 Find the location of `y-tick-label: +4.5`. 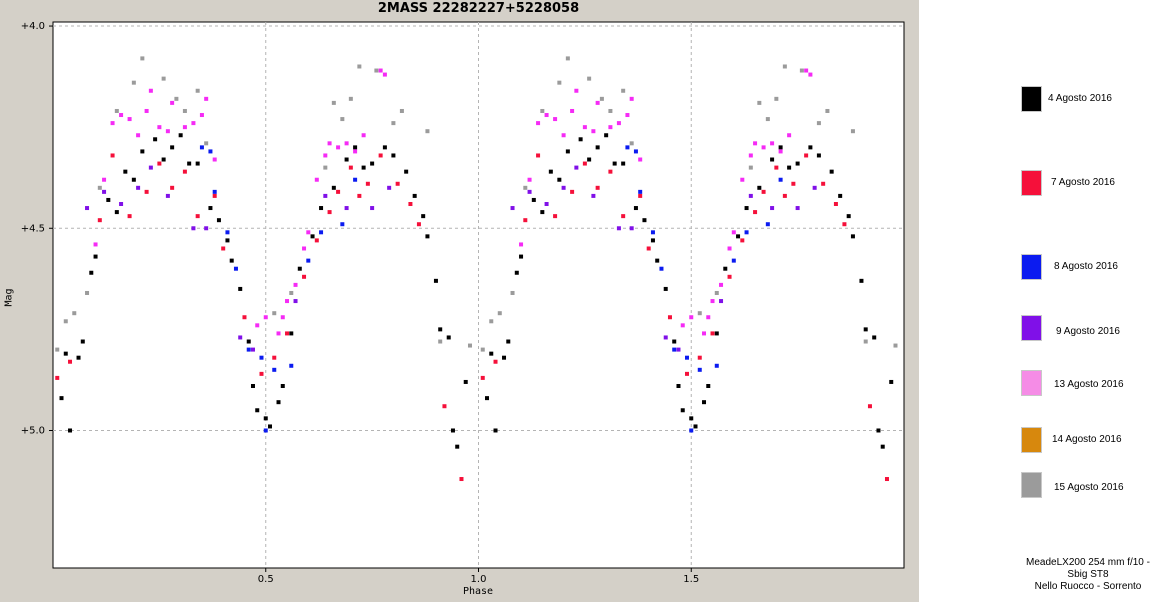

y-tick-label: +4.5 is located at coordinates (33, 228).